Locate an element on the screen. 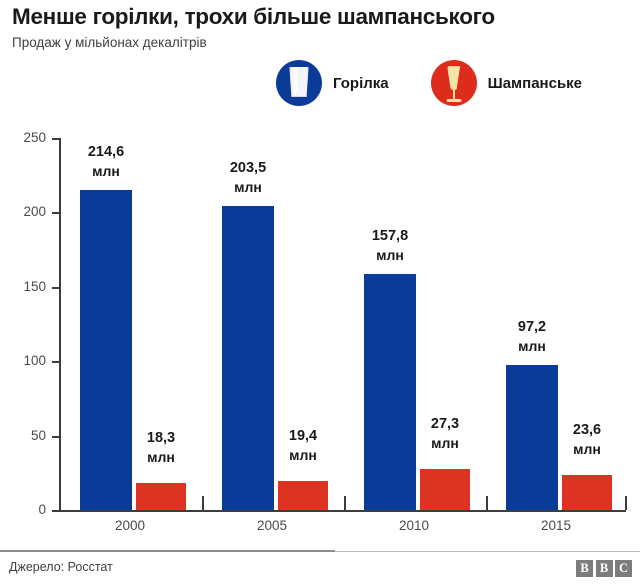 This screenshot has width=640, height=584. legend-label-champagne: Шампанське is located at coordinates (535, 83).